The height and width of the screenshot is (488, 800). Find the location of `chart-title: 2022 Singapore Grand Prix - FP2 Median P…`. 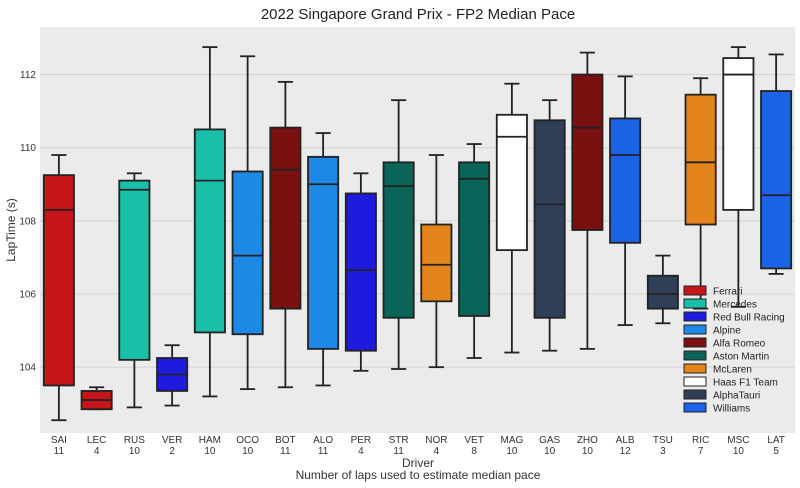

chart-title: 2022 Singapore Grand Prix - FP2 Median P… is located at coordinates (418, 14).